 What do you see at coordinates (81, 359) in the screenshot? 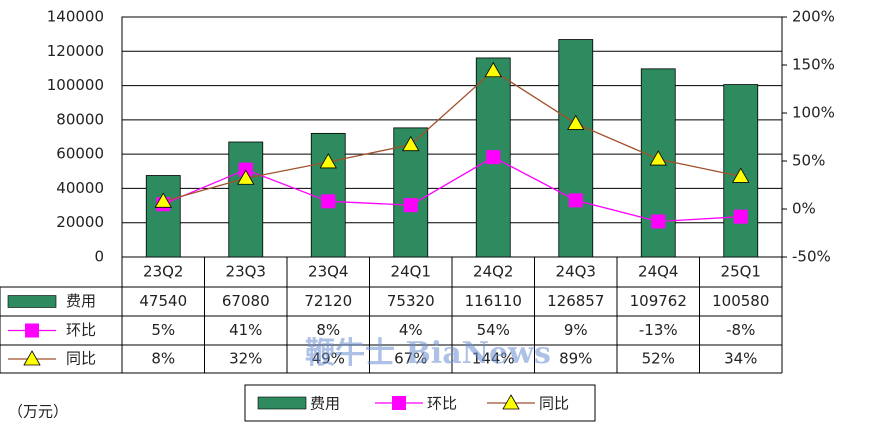
I see `table-row-name: 同比` at bounding box center [81, 359].